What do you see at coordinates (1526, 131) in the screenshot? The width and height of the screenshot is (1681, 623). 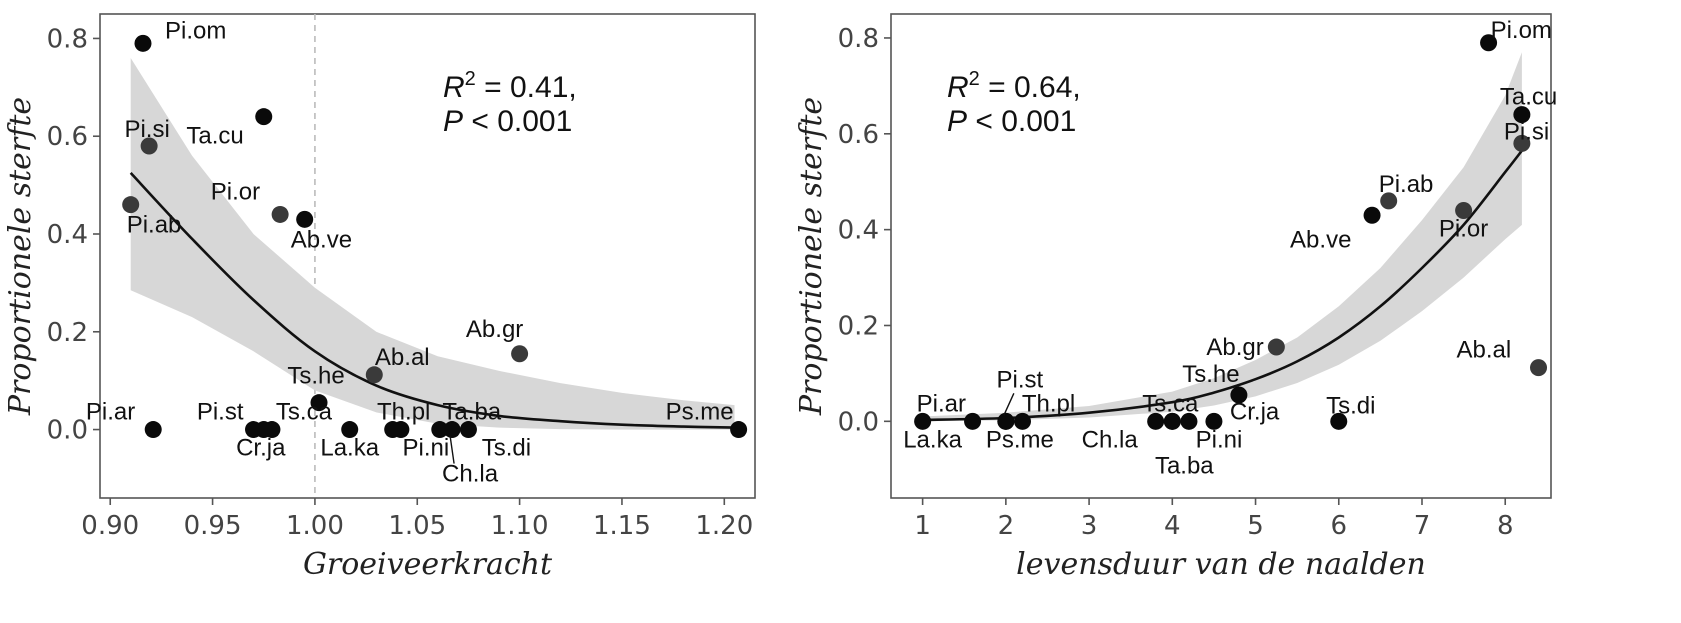 I see `point-label: Pi.si` at bounding box center [1526, 131].